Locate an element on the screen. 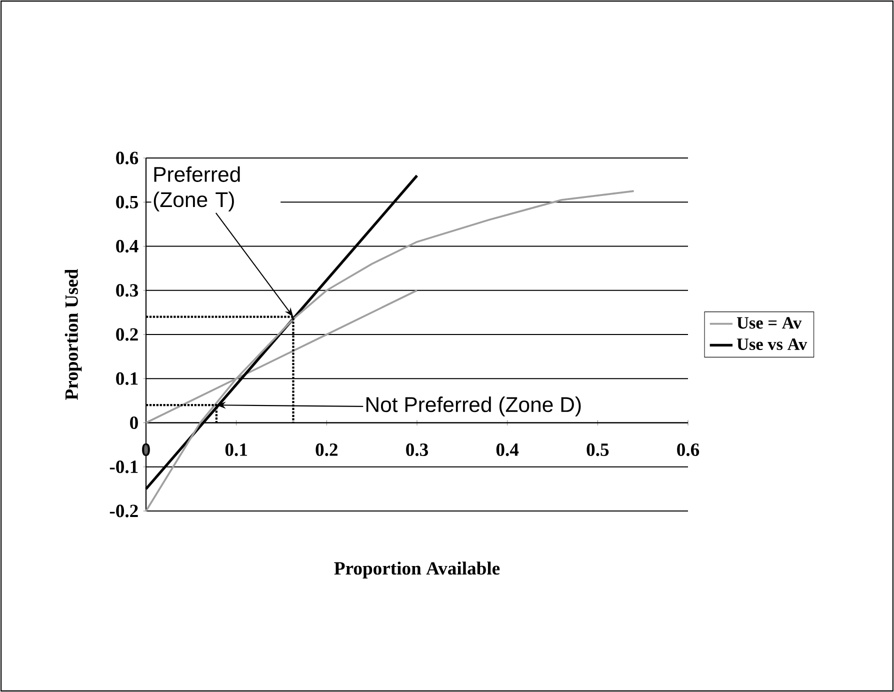 The height and width of the screenshot is (692, 894). y-tick-label: 0.3 is located at coordinates (127, 290).